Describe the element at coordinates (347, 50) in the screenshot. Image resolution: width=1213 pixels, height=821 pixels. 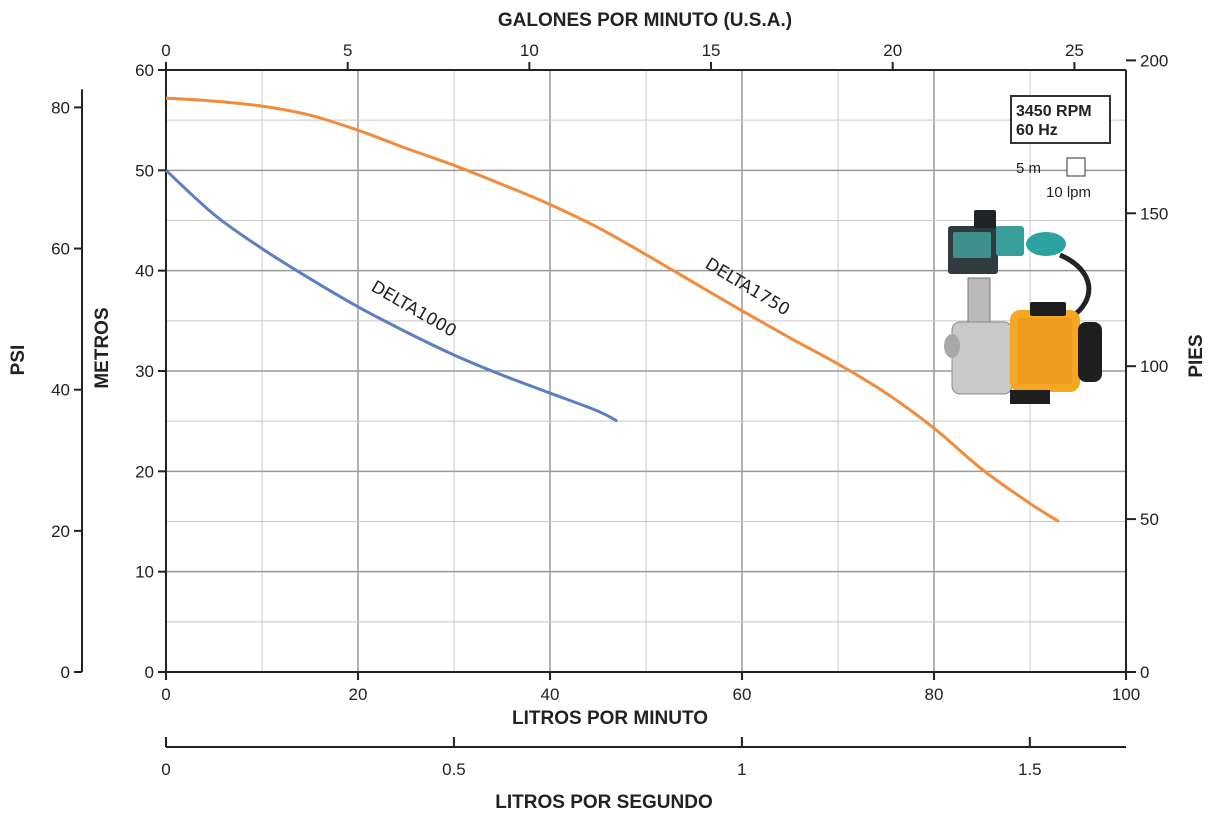
I see `top-x-tick-label: 5` at that location.